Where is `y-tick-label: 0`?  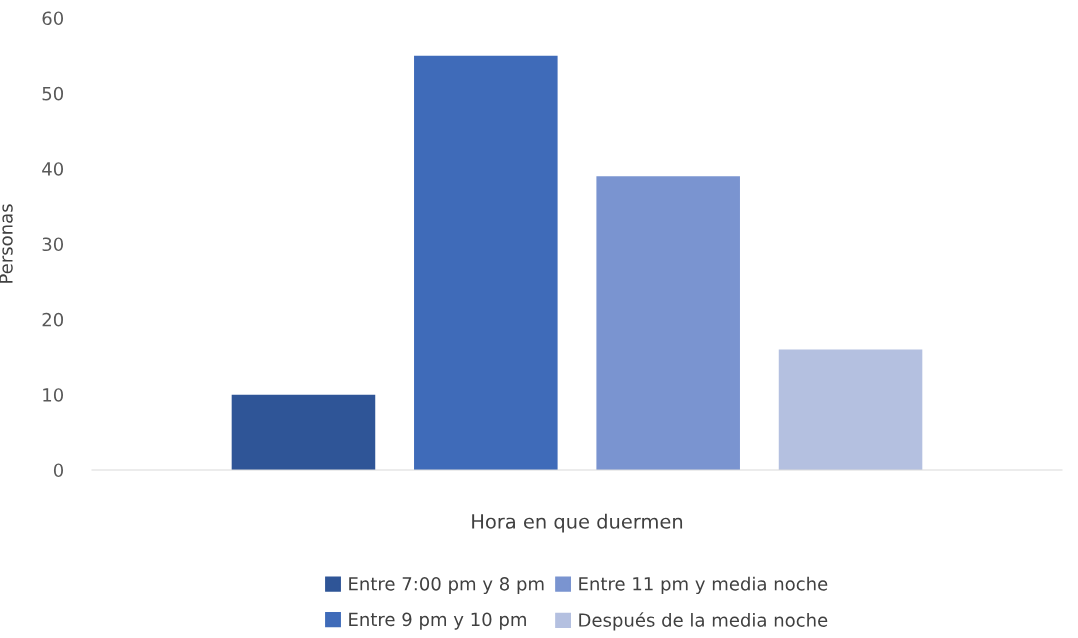 y-tick-label: 0 is located at coordinates (58, 470).